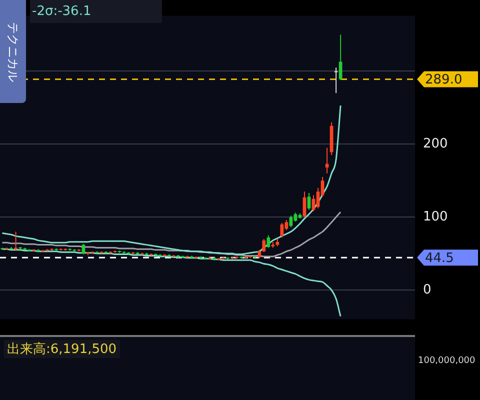 This screenshot has height=400, width=480. What do you see at coordinates (439, 258) in the screenshot?
I see `ref-line-label: 44.5` at bounding box center [439, 258].